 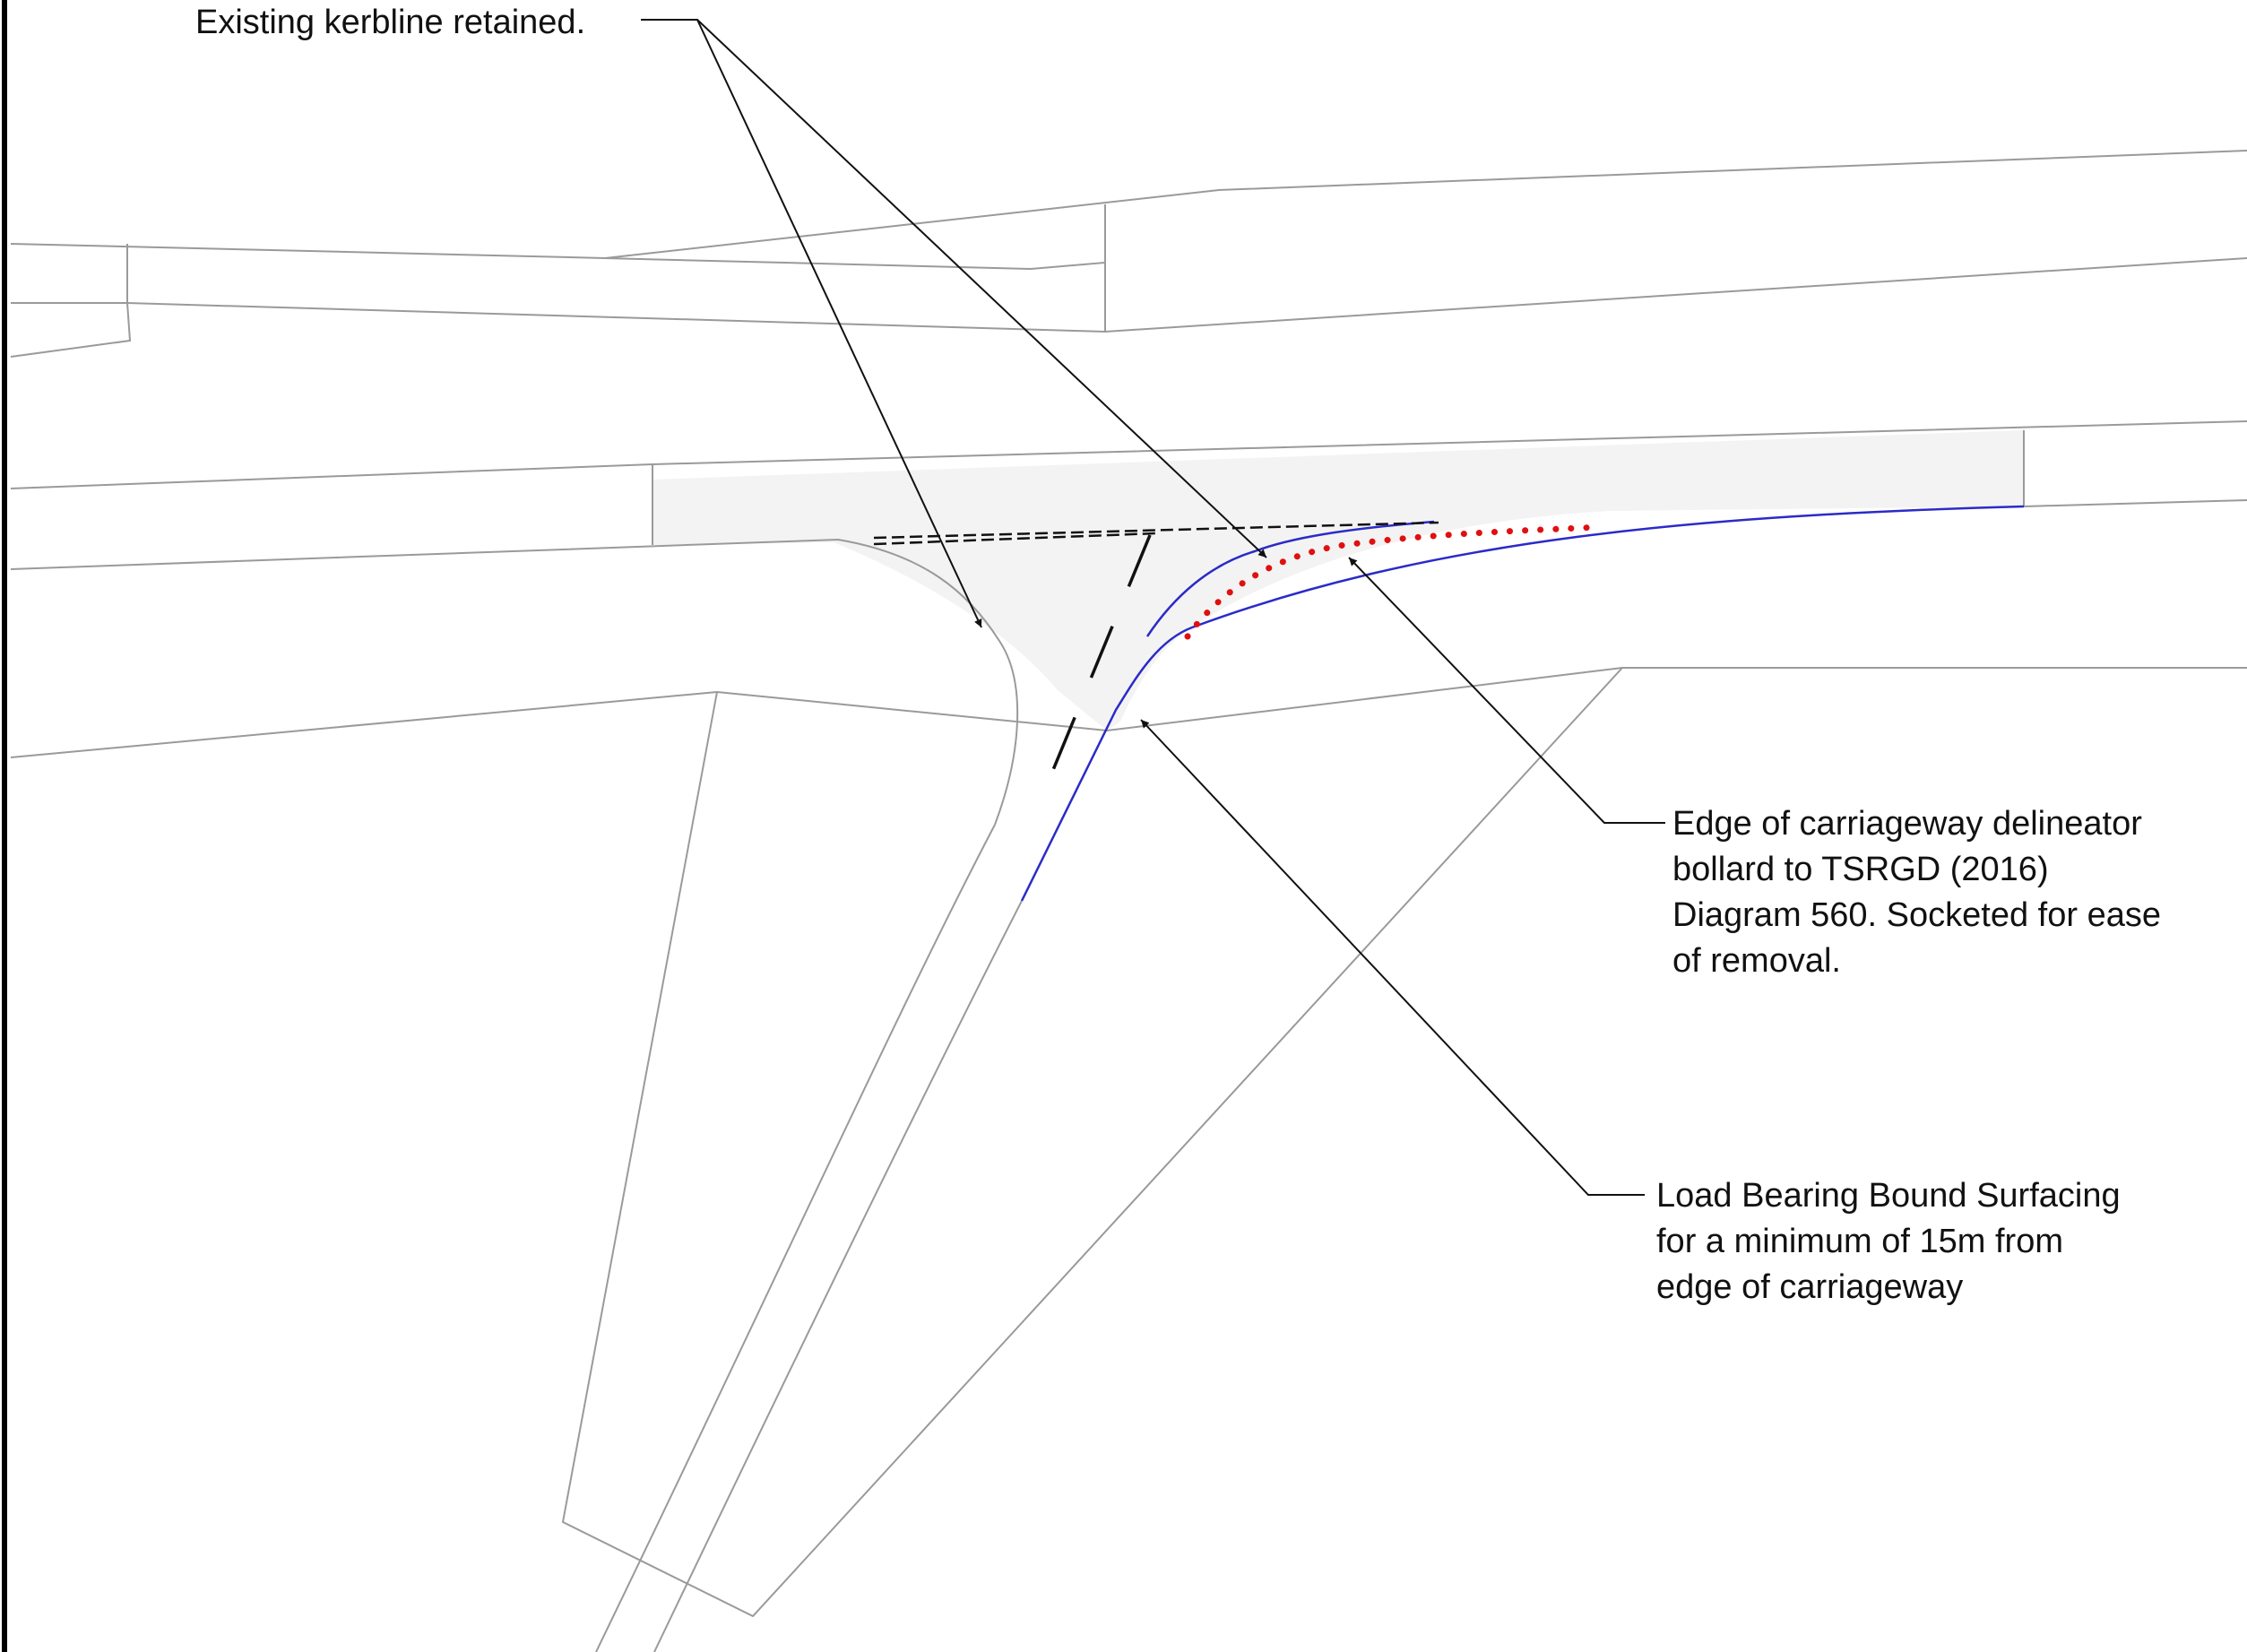 I want to click on proposed-kerbline, so click(x=1522, y=703).